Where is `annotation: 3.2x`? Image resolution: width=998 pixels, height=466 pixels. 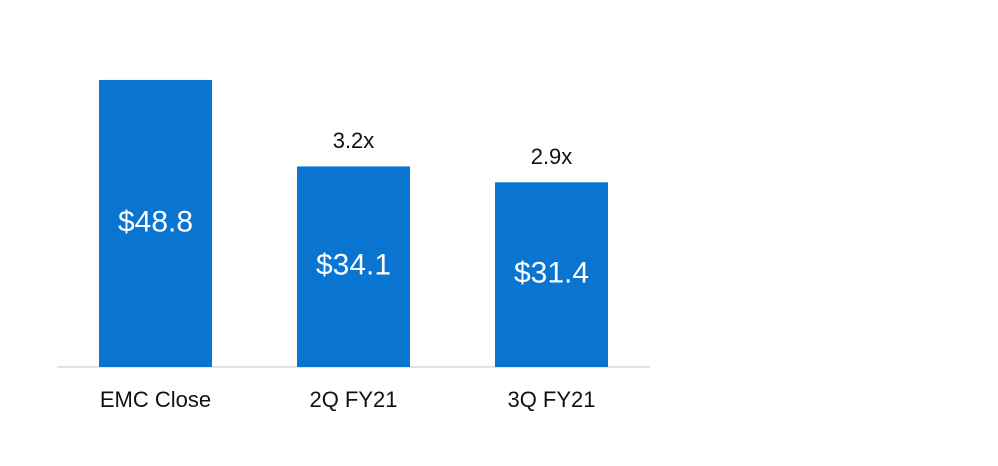
annotation: 3.2x is located at coordinates (354, 140).